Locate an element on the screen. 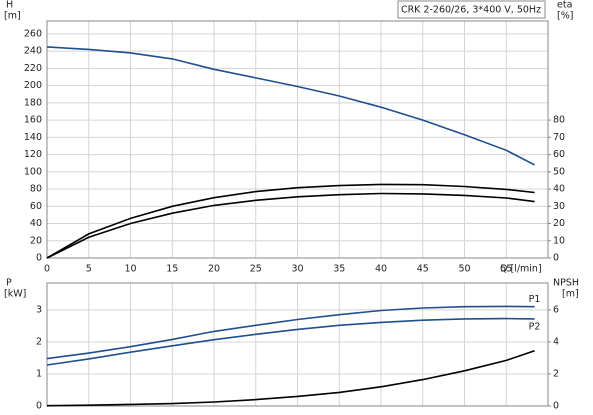 The width and height of the screenshot is (593, 415). x-tick-label: 55 is located at coordinates (506, 269).